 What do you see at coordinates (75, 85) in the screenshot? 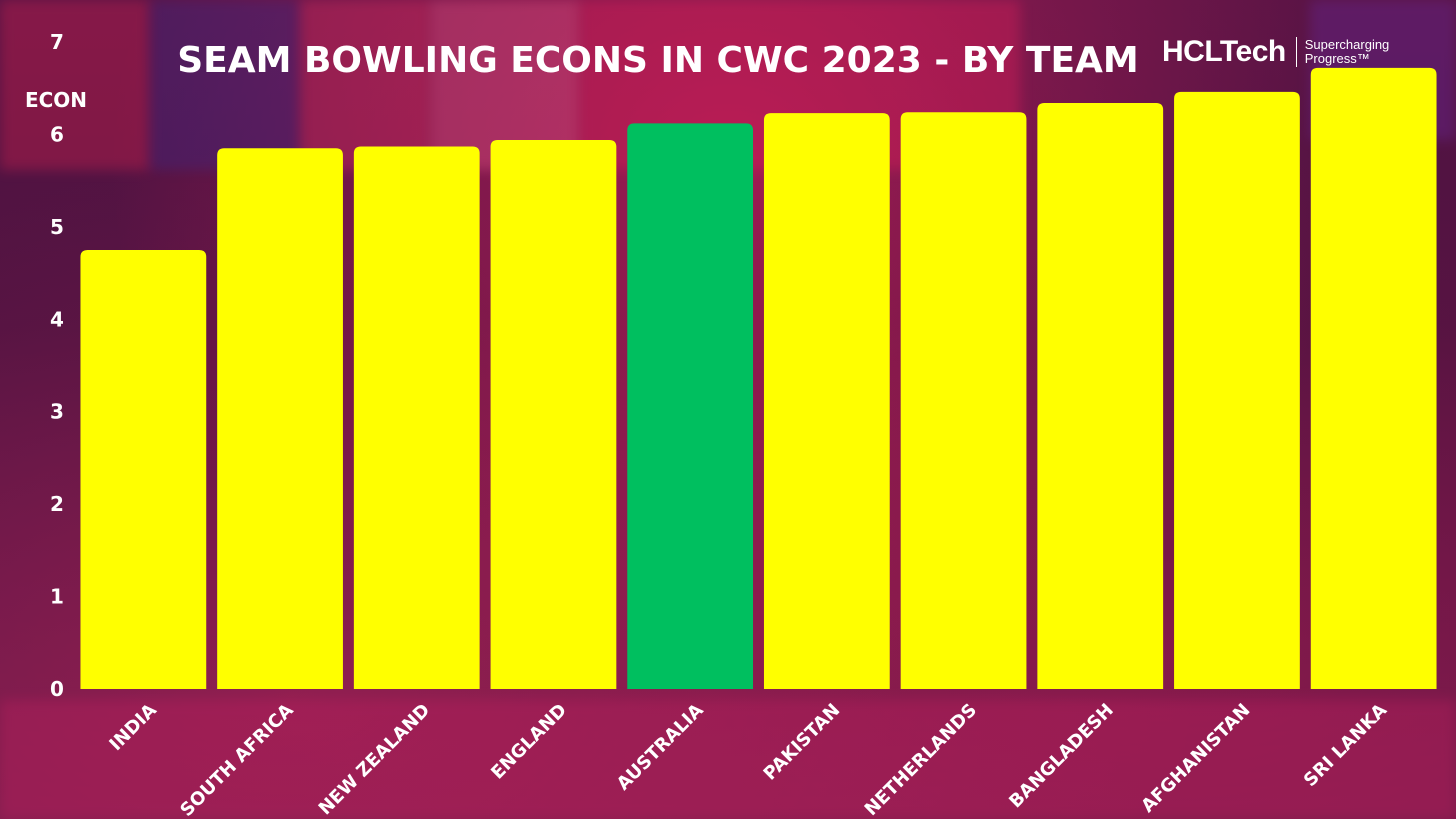
I see `background-panel-left` at bounding box center [75, 85].